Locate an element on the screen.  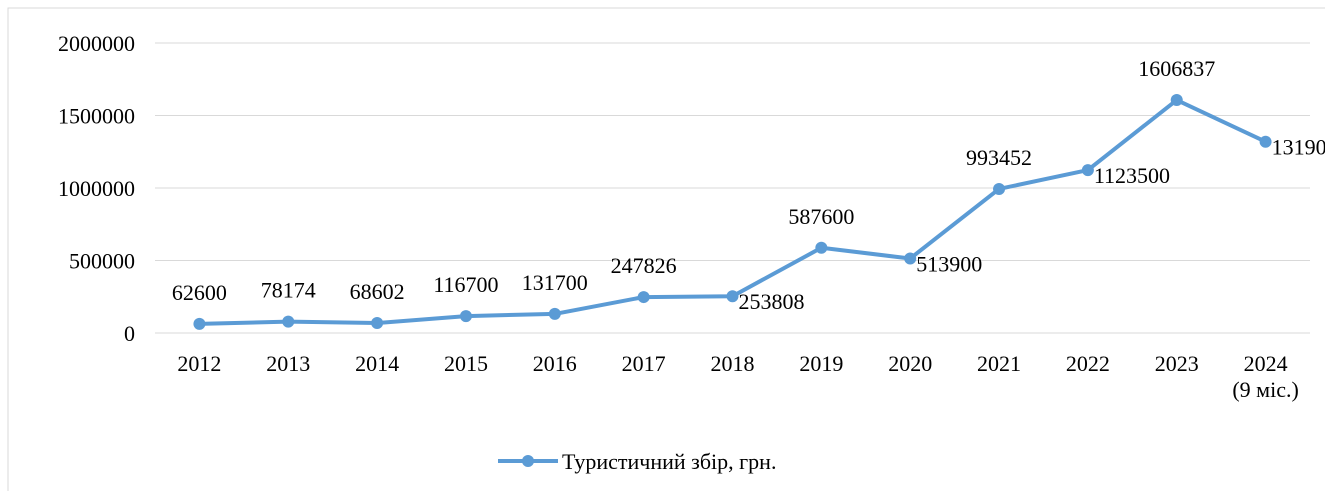
data-label: 587600 is located at coordinates (821, 216).